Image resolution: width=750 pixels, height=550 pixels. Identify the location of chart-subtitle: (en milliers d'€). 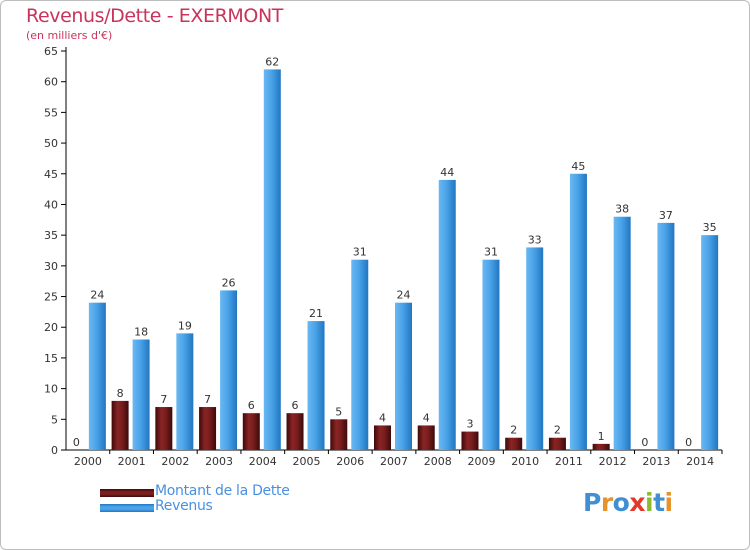
(69, 35).